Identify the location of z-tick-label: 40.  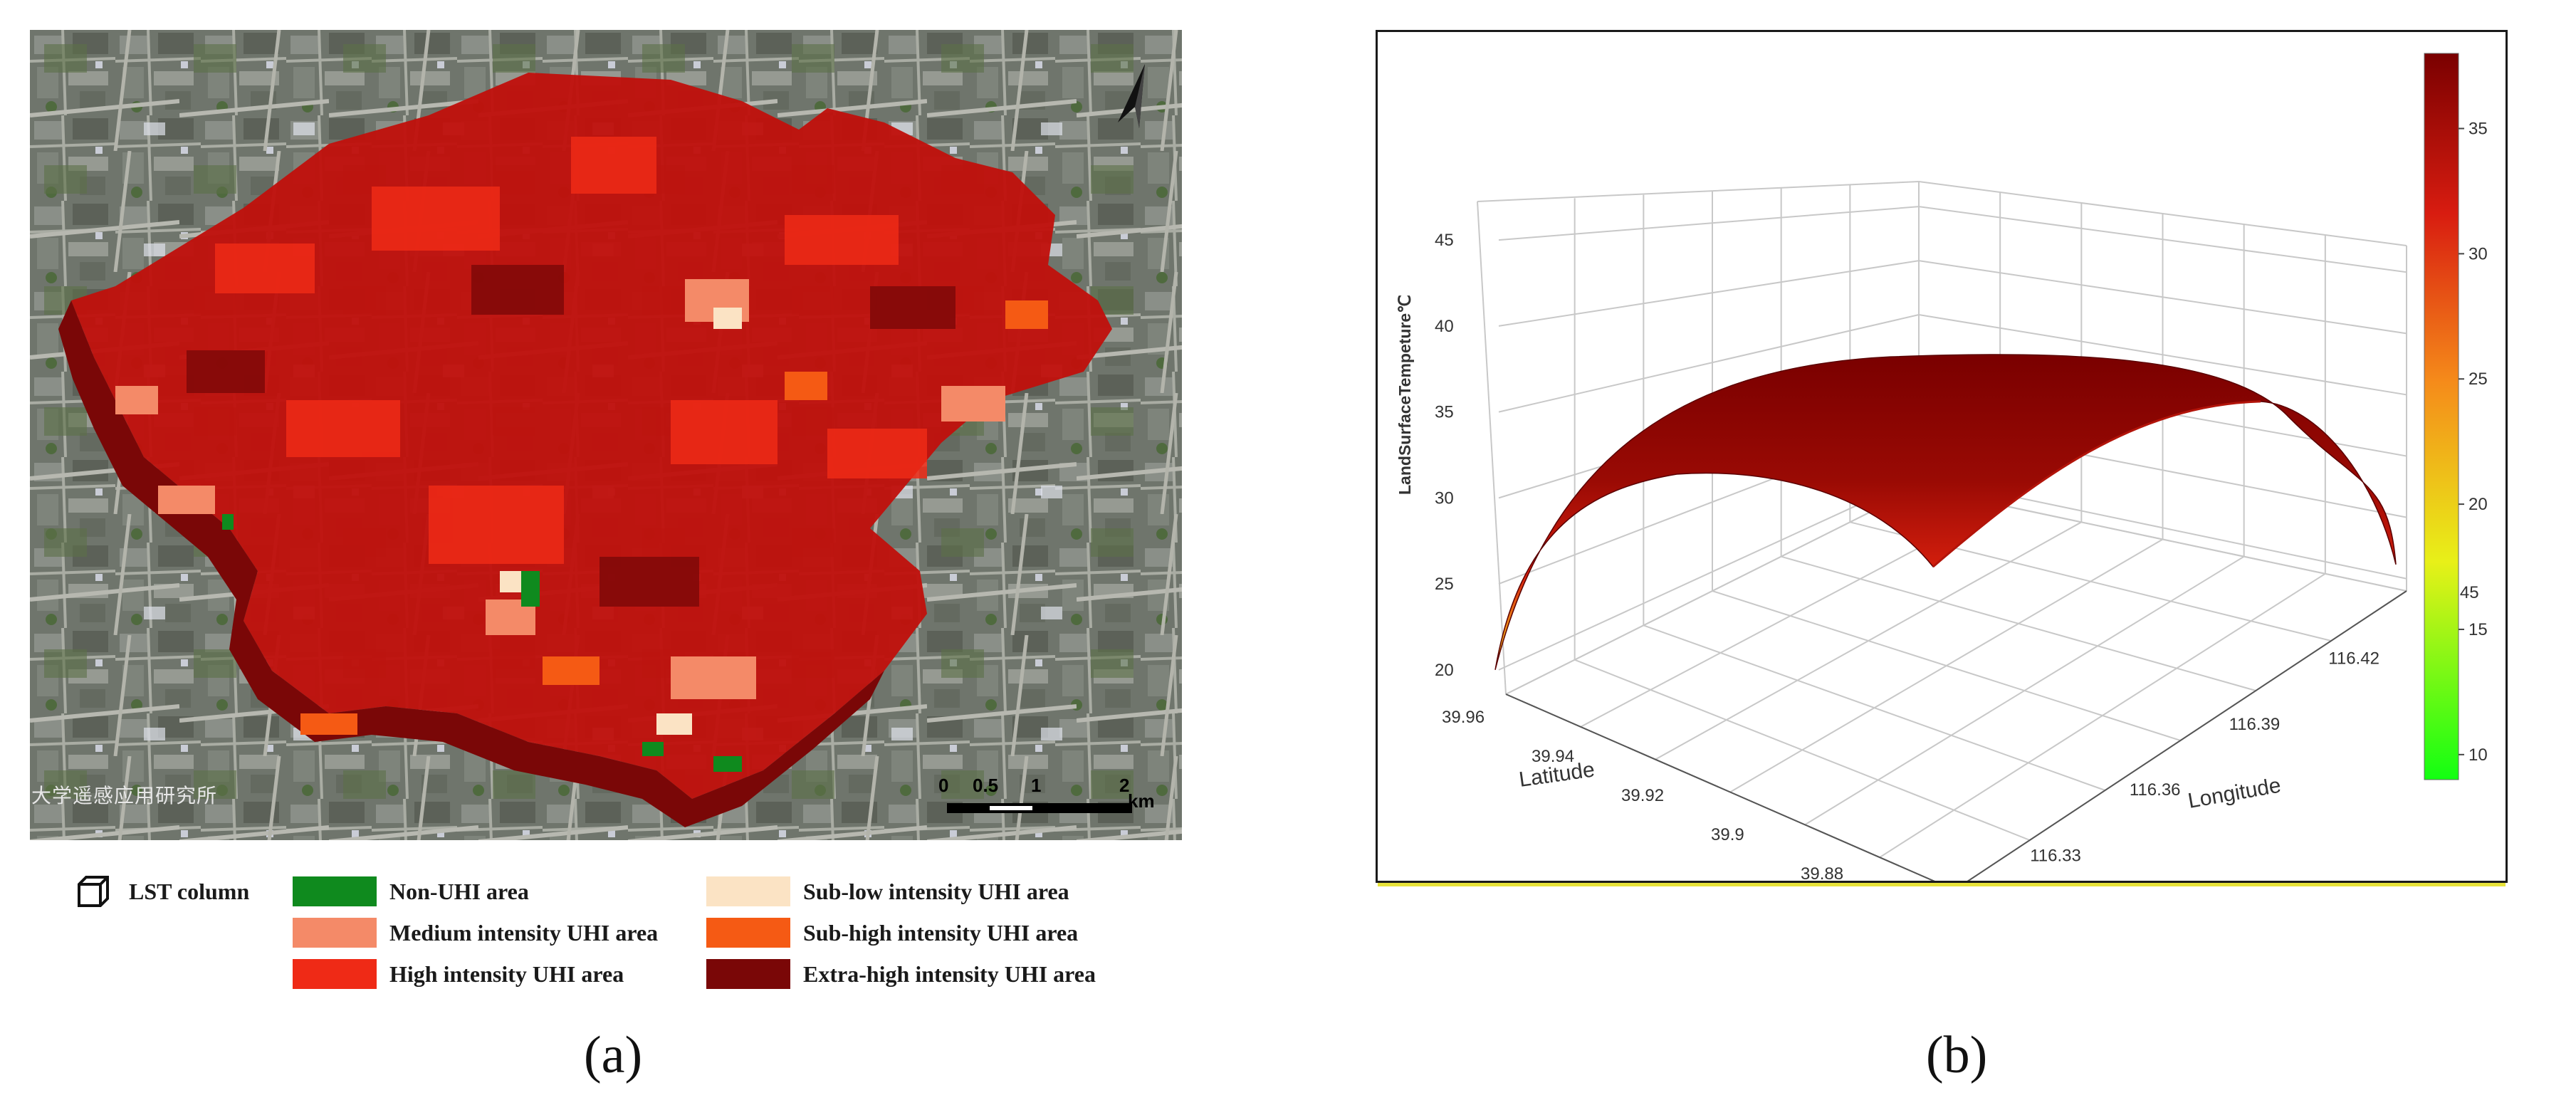
(1444, 327).